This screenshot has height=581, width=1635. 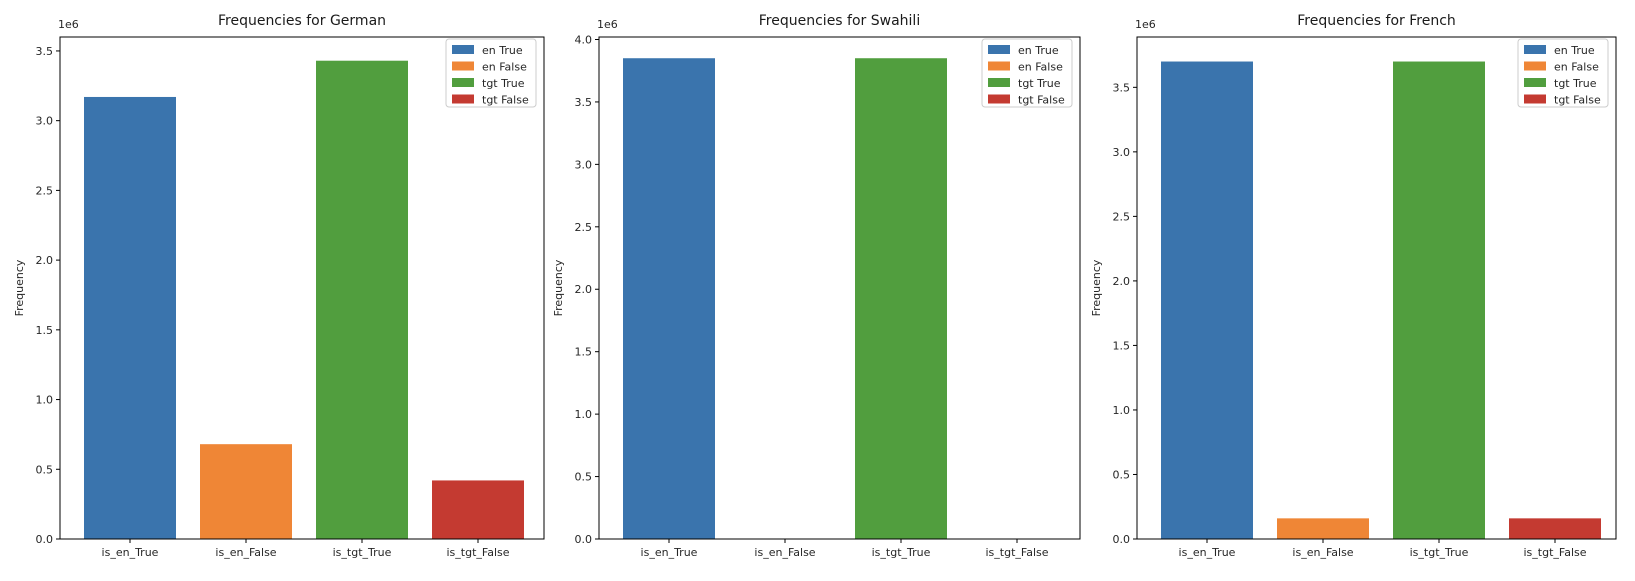 What do you see at coordinates (839, 21) in the screenshot?
I see `chart-title: Frequencies for Swahili` at bounding box center [839, 21].